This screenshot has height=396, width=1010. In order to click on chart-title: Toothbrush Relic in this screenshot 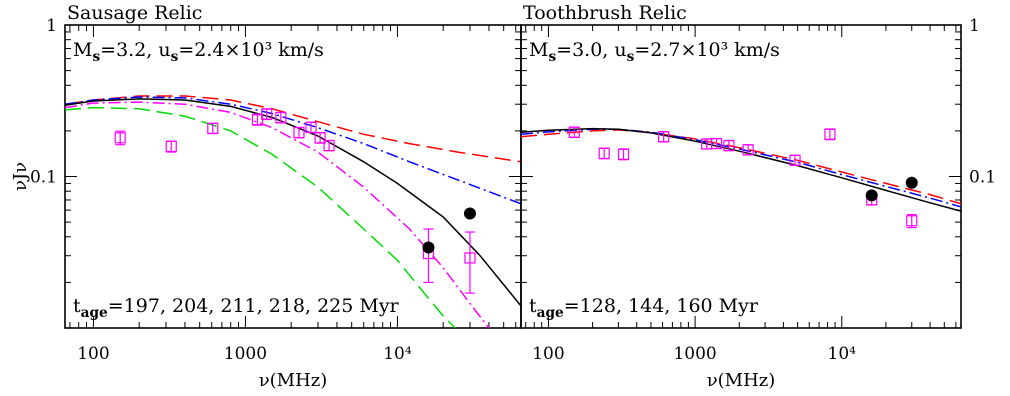, I will do `click(605, 13)`.